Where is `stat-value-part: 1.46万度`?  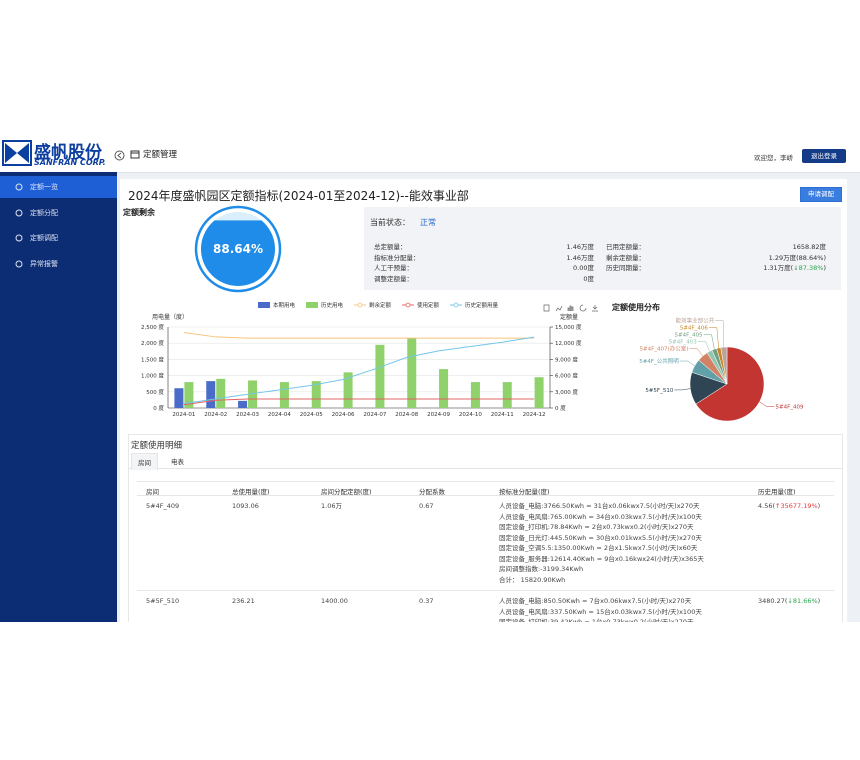 stat-value-part: 1.46万度 is located at coordinates (580, 257).